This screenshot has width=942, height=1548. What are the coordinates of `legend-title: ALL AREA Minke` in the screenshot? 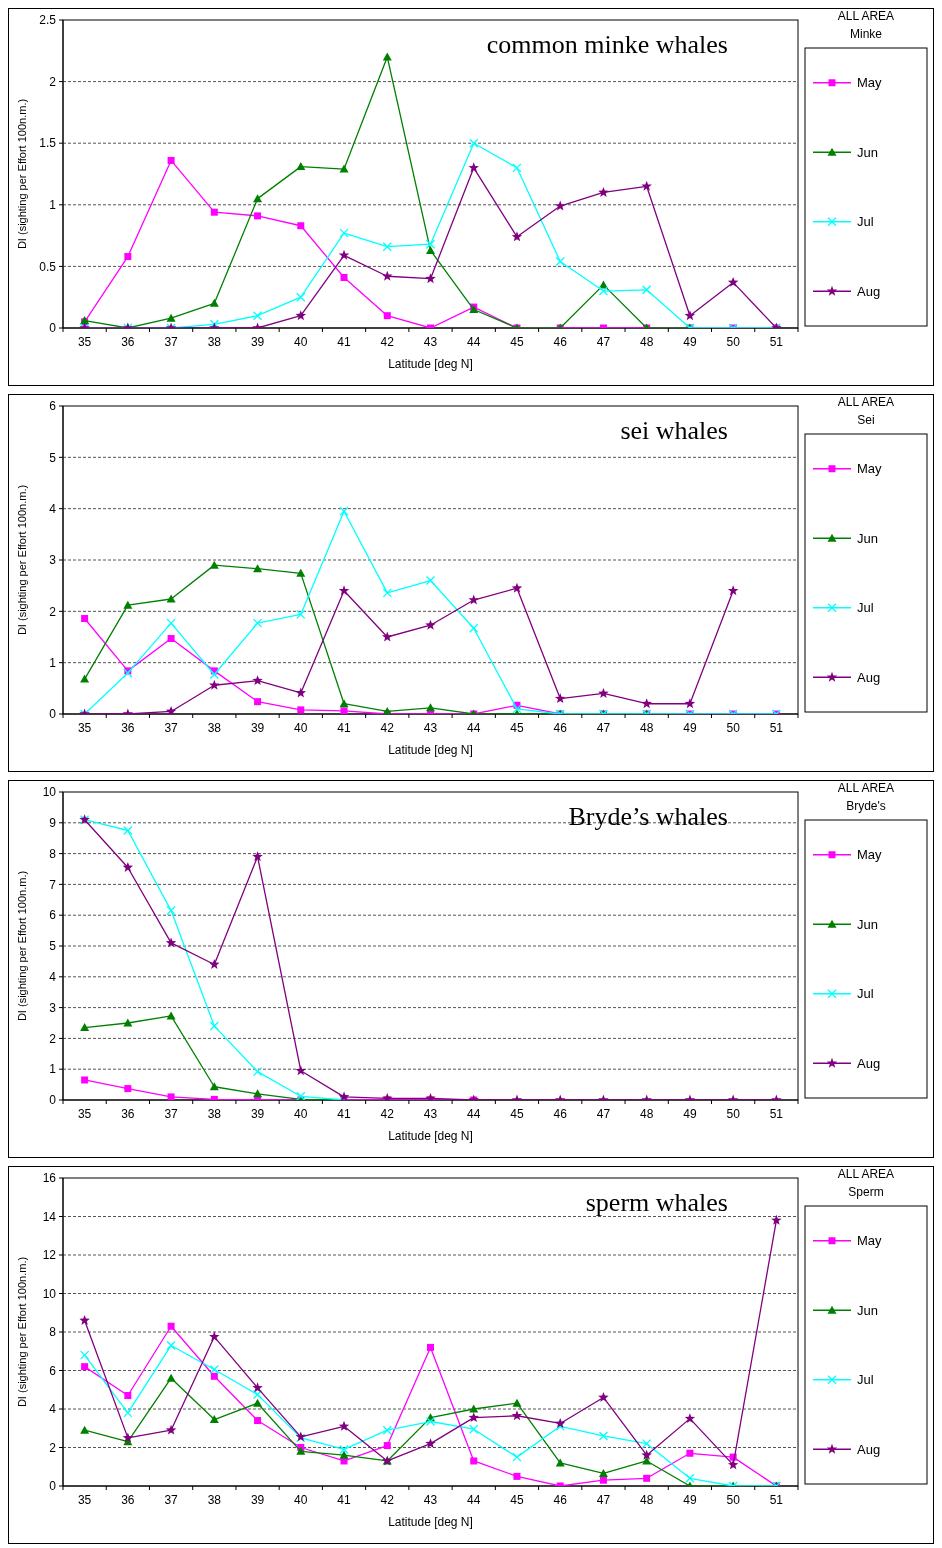 It's located at (866, 25).